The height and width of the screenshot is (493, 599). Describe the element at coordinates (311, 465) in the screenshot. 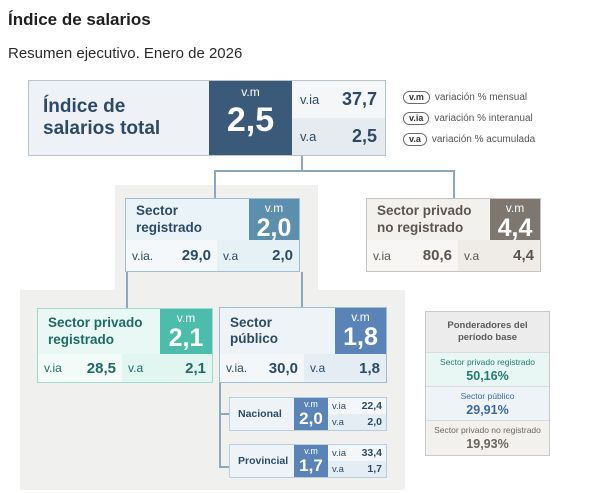

I see `provincial-vm-value: 1,7` at that location.